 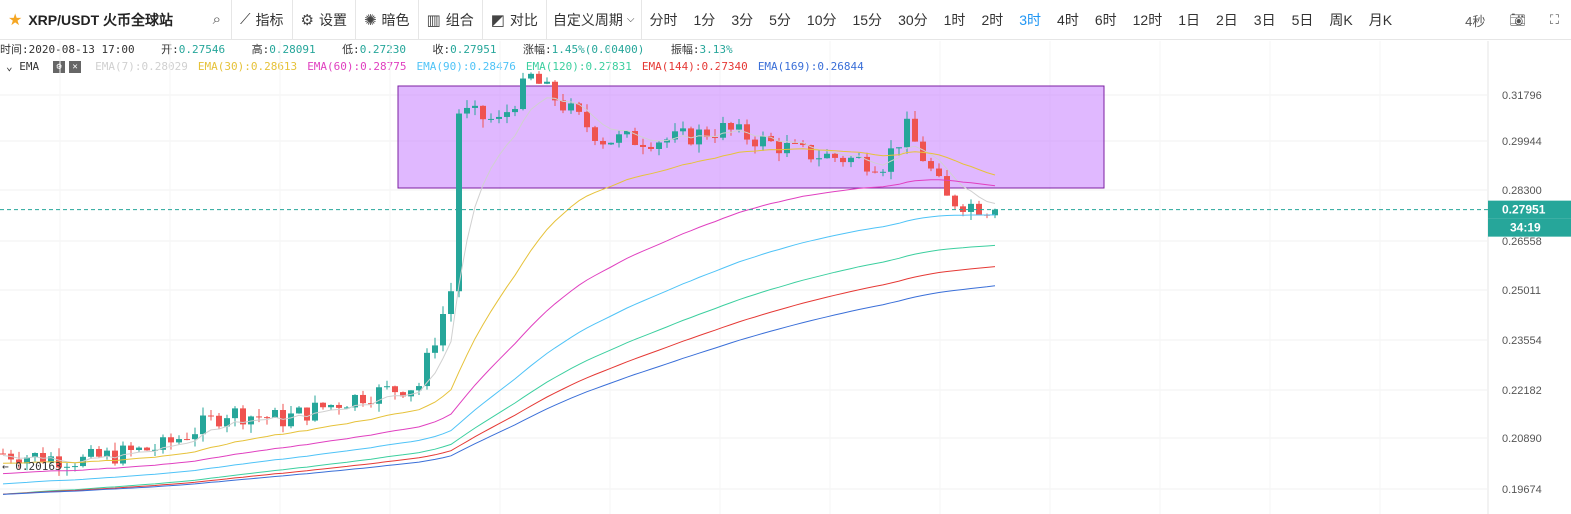 I want to click on price-tag-bg, so click(x=1529, y=209).